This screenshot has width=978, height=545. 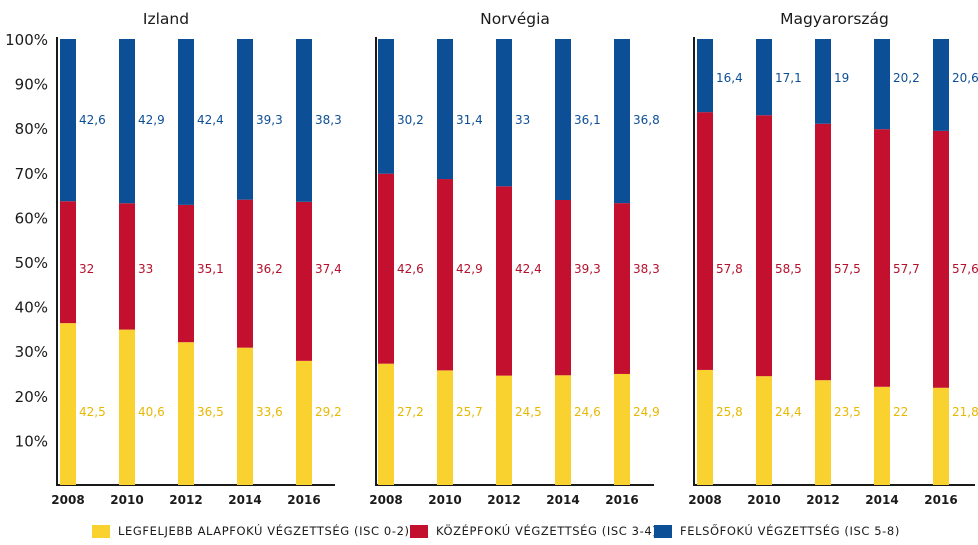 I want to click on panel-title: Magyarország, so click(x=834, y=19).